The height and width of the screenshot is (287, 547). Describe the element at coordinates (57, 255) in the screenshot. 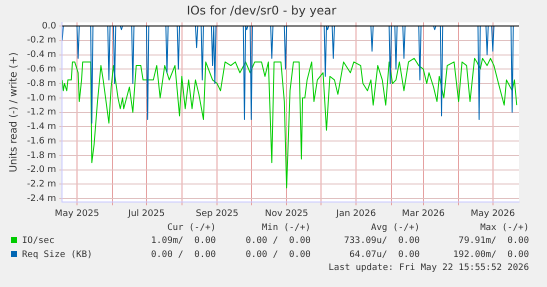

I see `legend-label: Req Size (KB)` at that location.